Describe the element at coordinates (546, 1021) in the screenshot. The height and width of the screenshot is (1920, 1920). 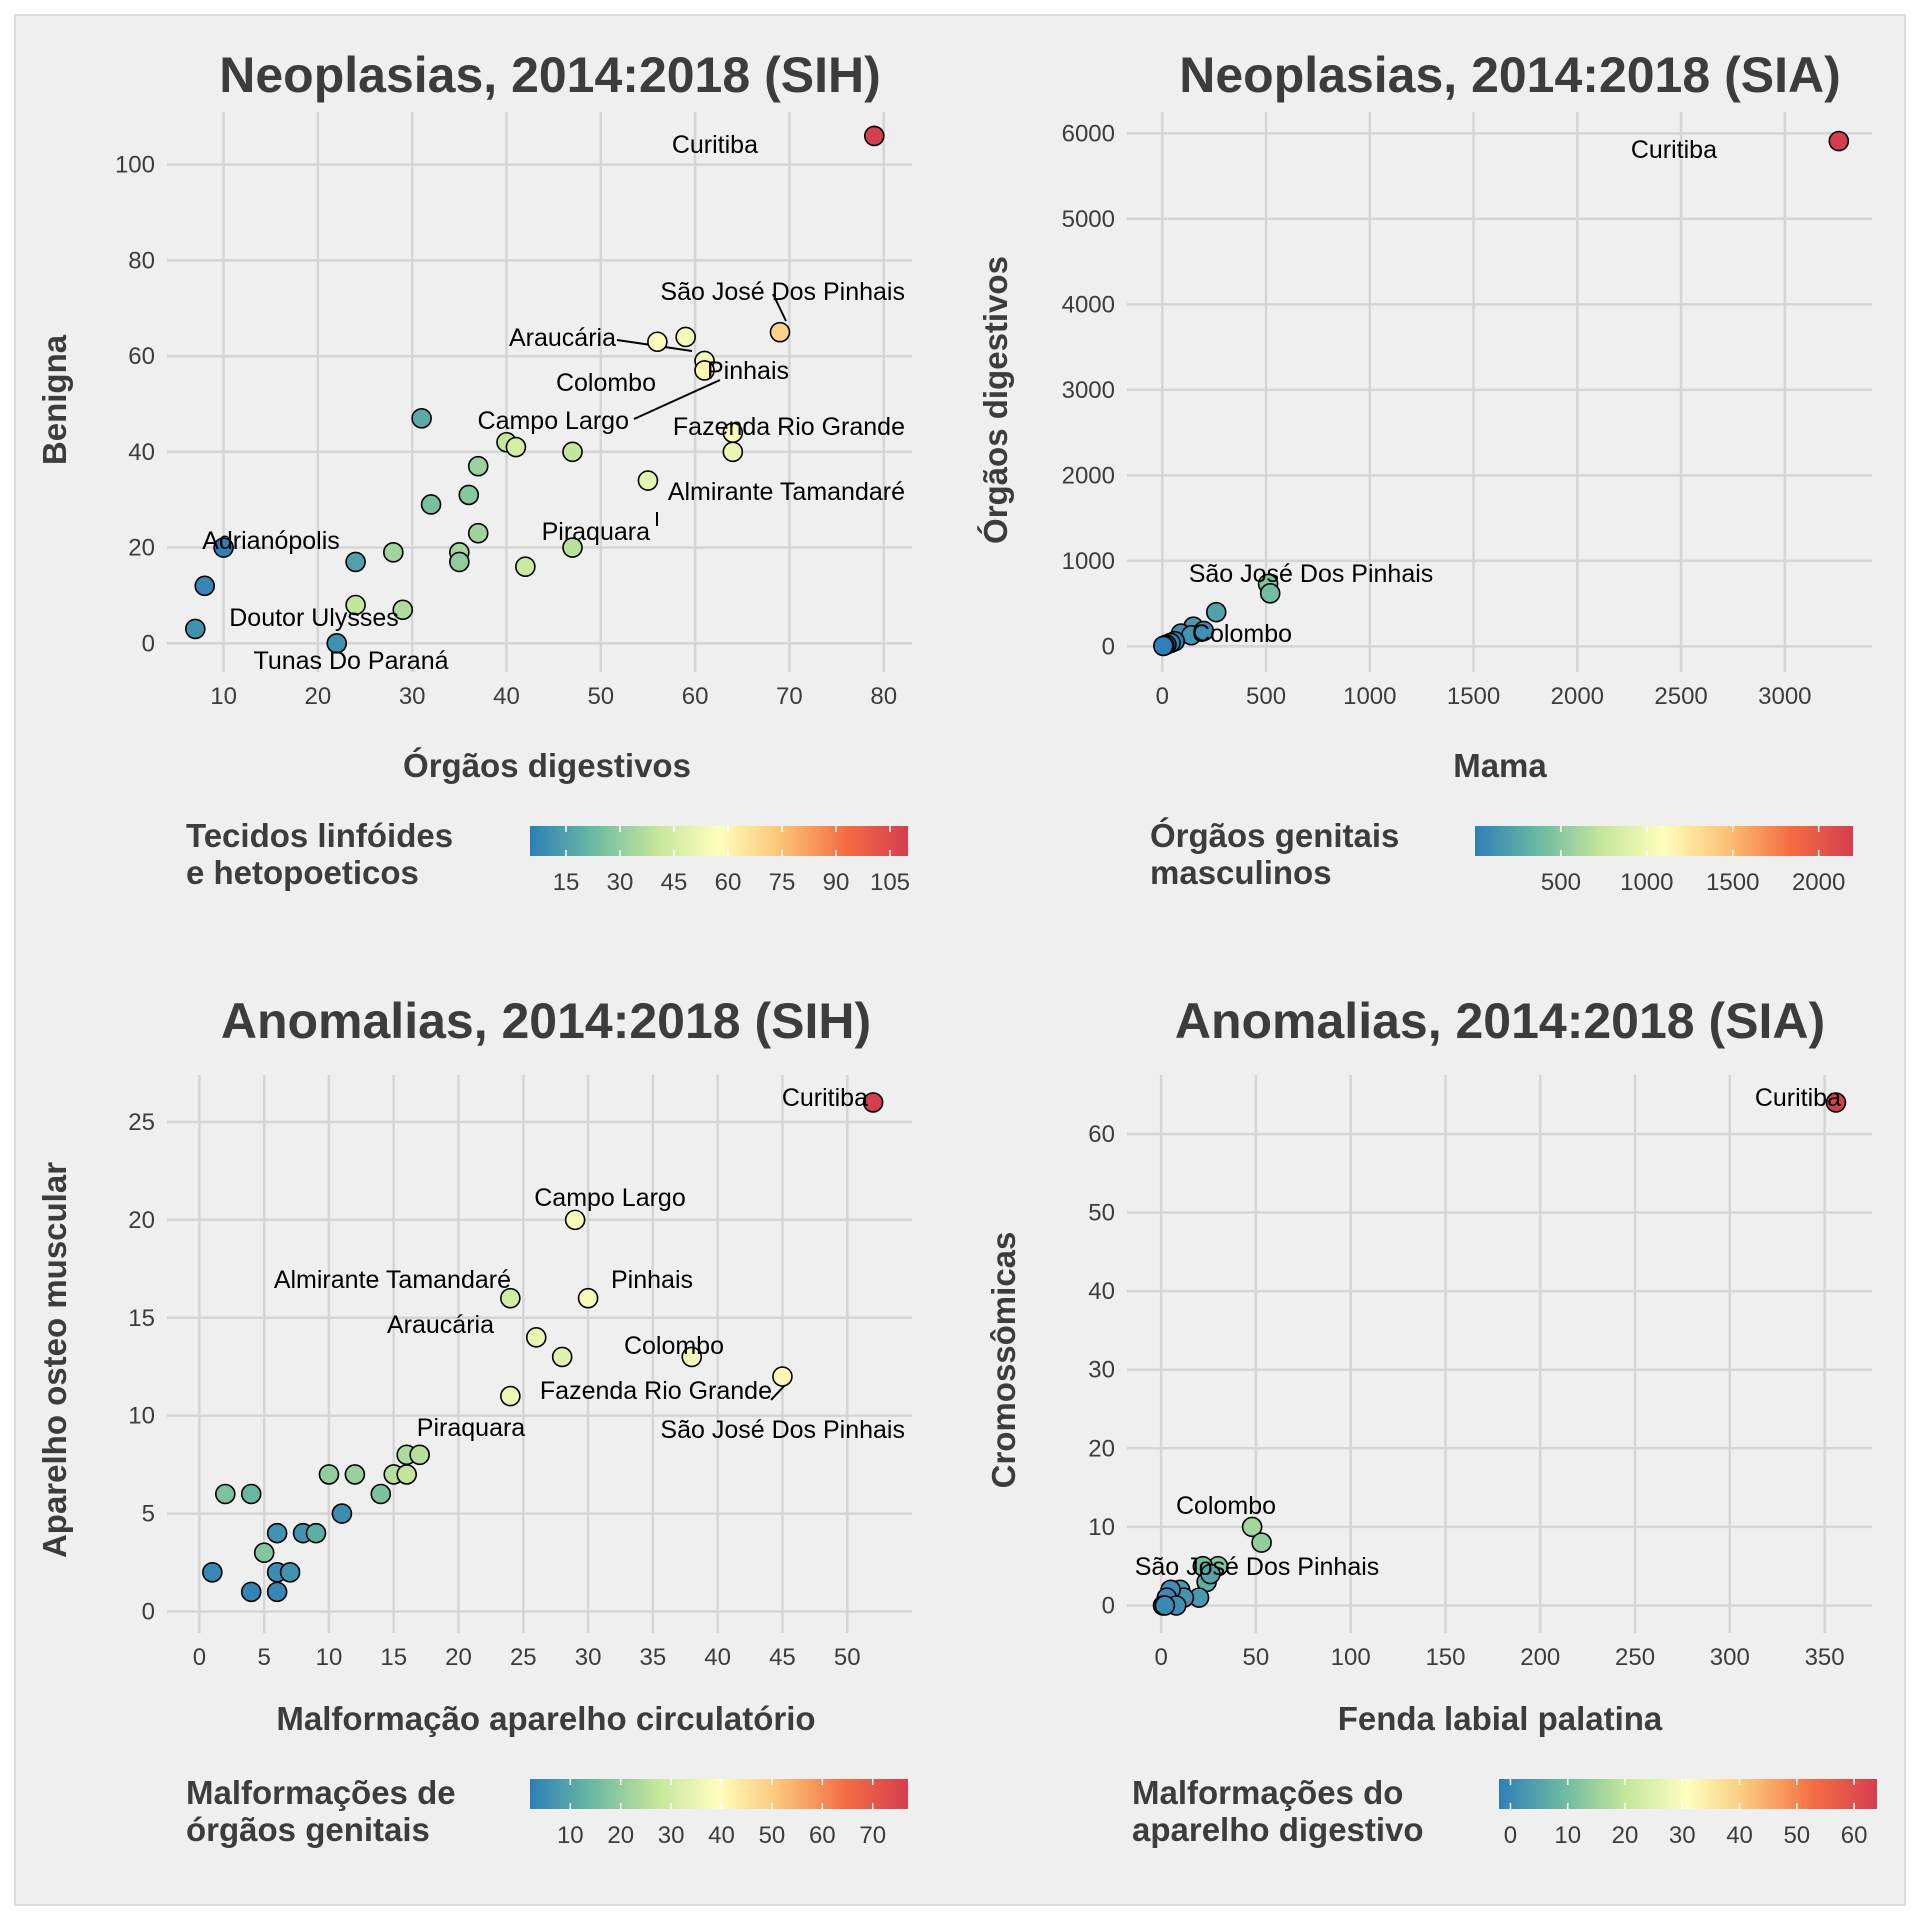
I see `chart-title: Anomalias, 2014:2018 (SIH)` at that location.